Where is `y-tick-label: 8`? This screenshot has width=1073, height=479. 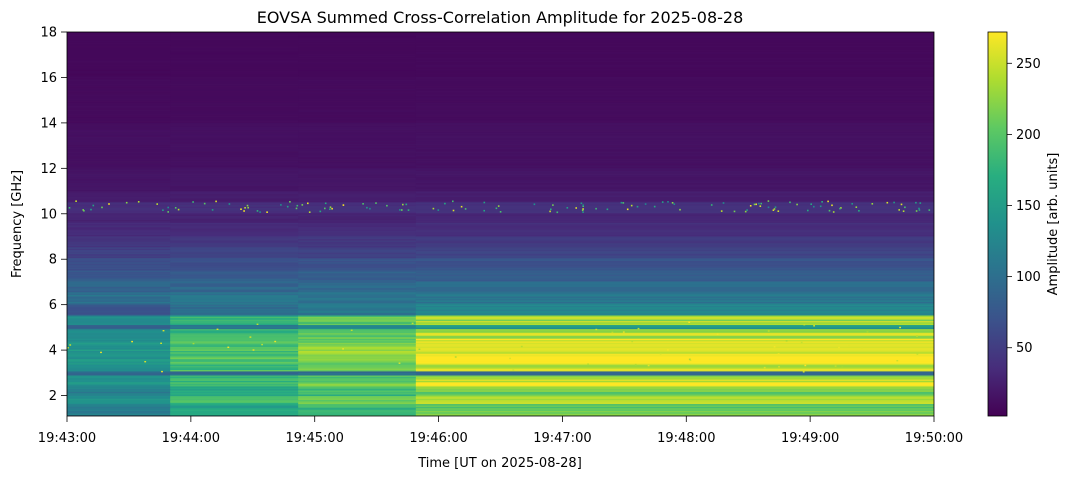
y-tick-label: 8 is located at coordinates (53, 260).